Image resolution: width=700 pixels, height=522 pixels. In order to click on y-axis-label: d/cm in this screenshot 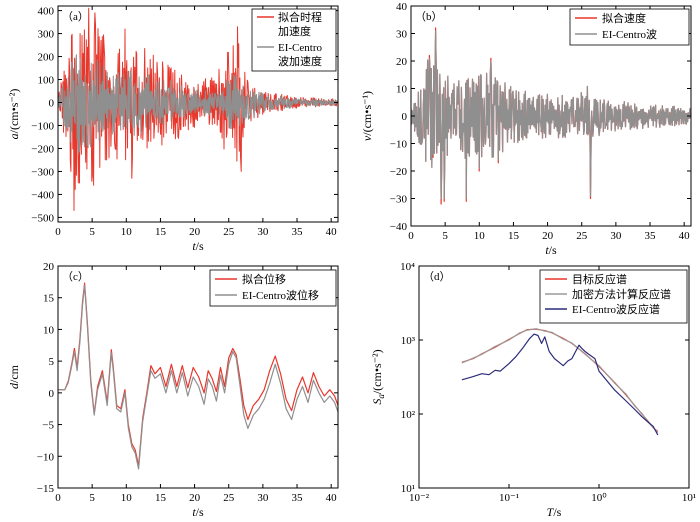, I will do `click(14, 376)`.